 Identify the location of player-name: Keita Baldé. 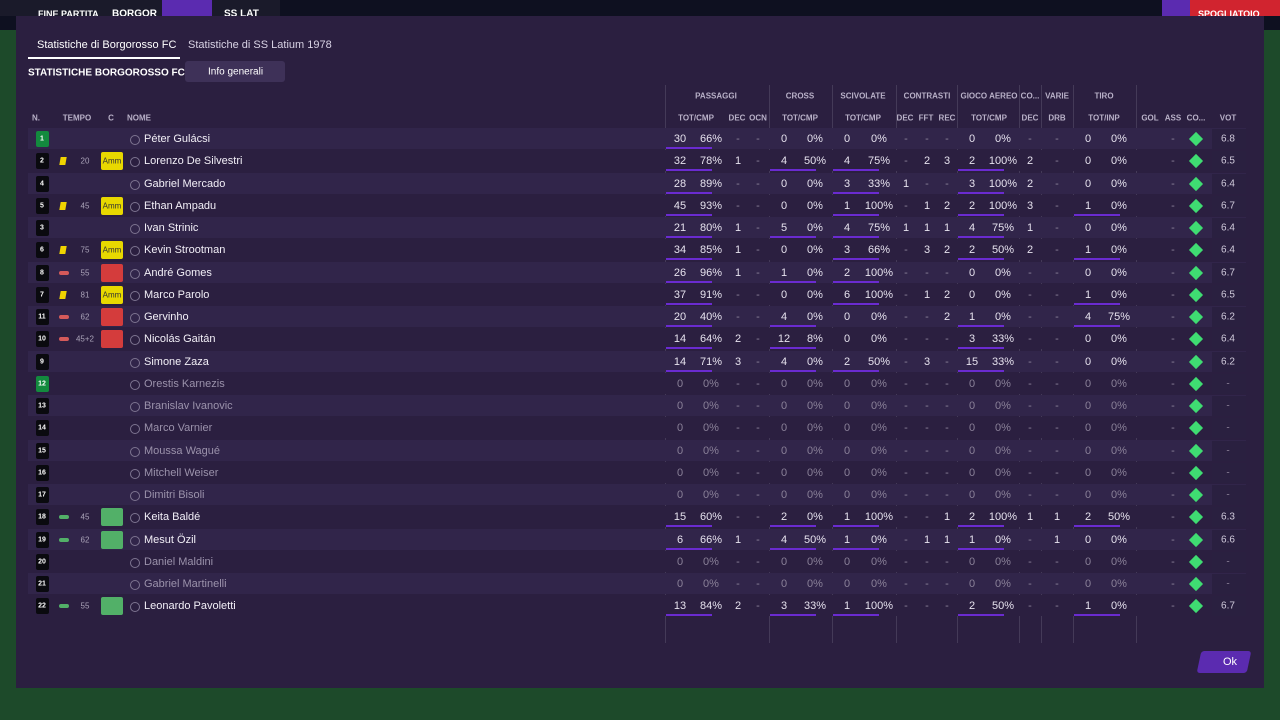
(172, 517).